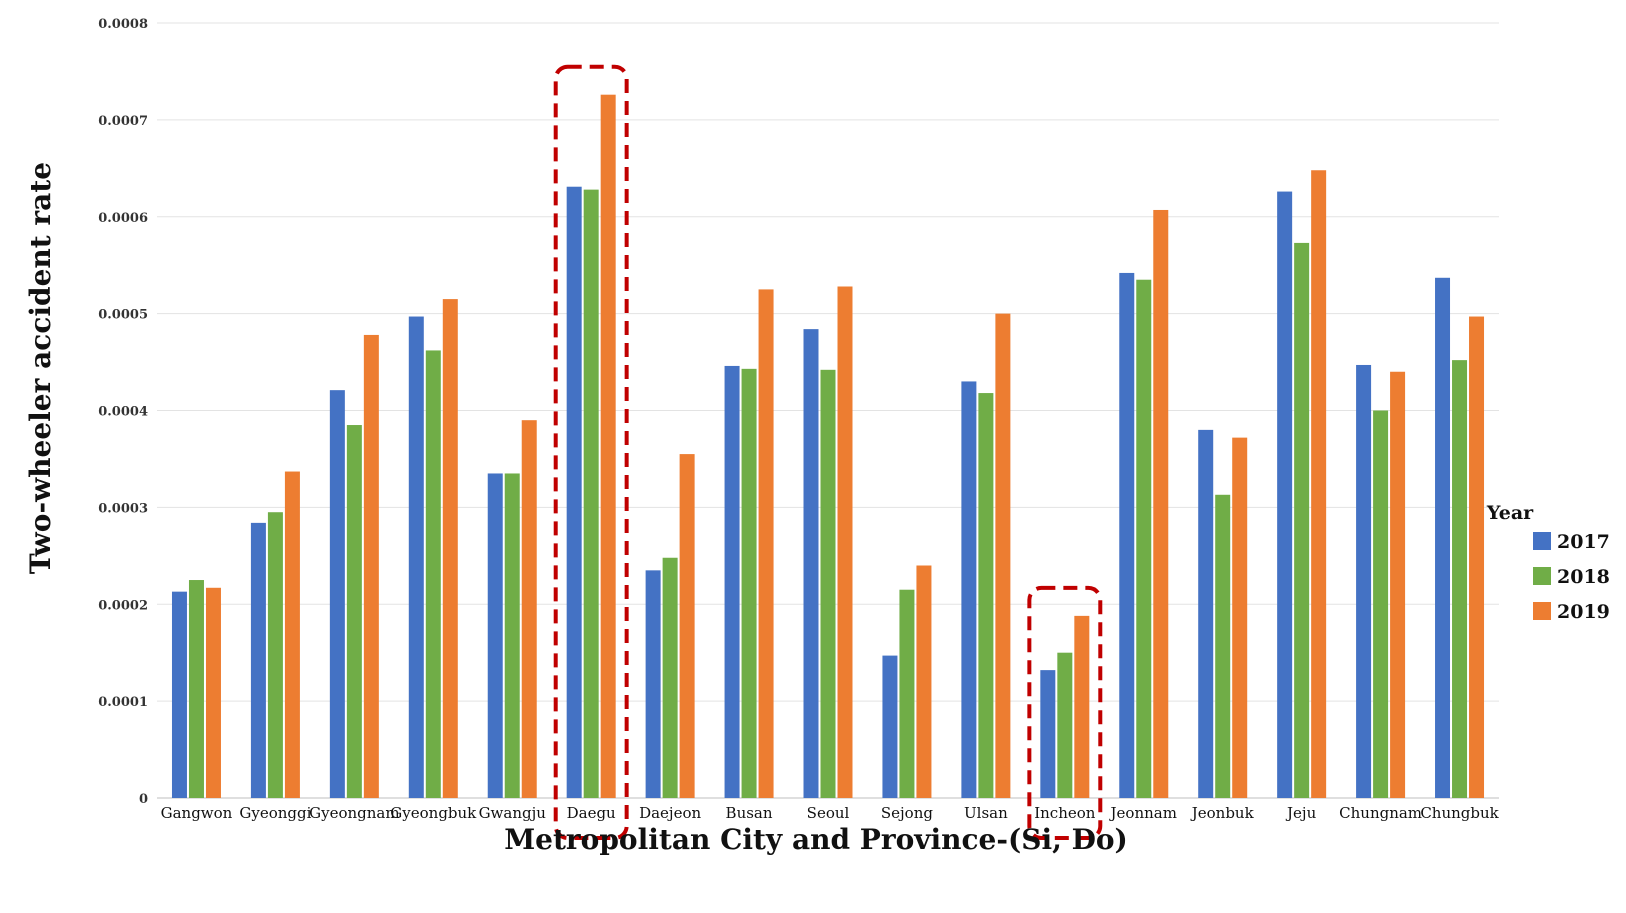 This screenshot has width=1626, height=913. What do you see at coordinates (197, 813) in the screenshot?
I see `x-tick-label: Gangwon` at bounding box center [197, 813].